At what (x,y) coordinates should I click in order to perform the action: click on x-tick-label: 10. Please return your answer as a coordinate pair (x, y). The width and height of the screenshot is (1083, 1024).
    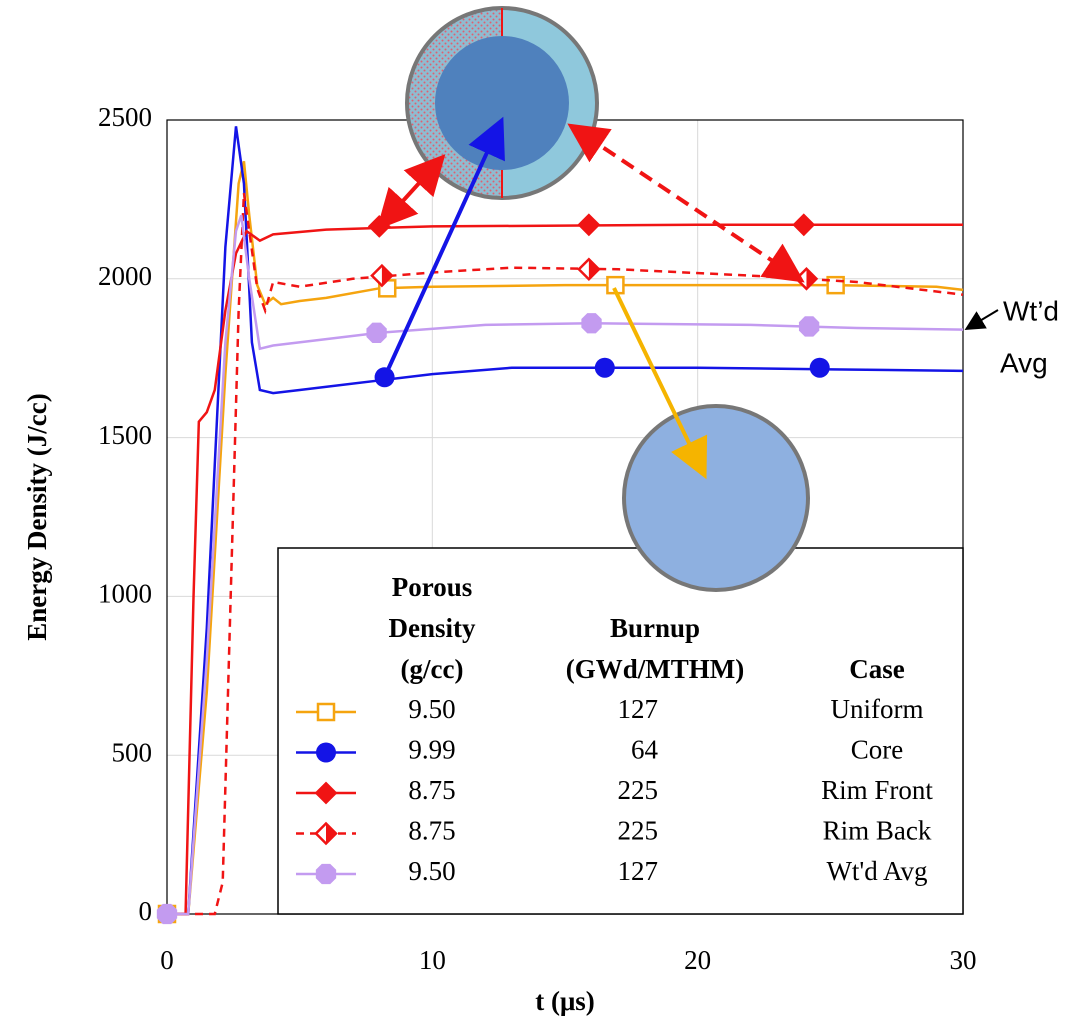
    Looking at the image, I should click on (432, 960).